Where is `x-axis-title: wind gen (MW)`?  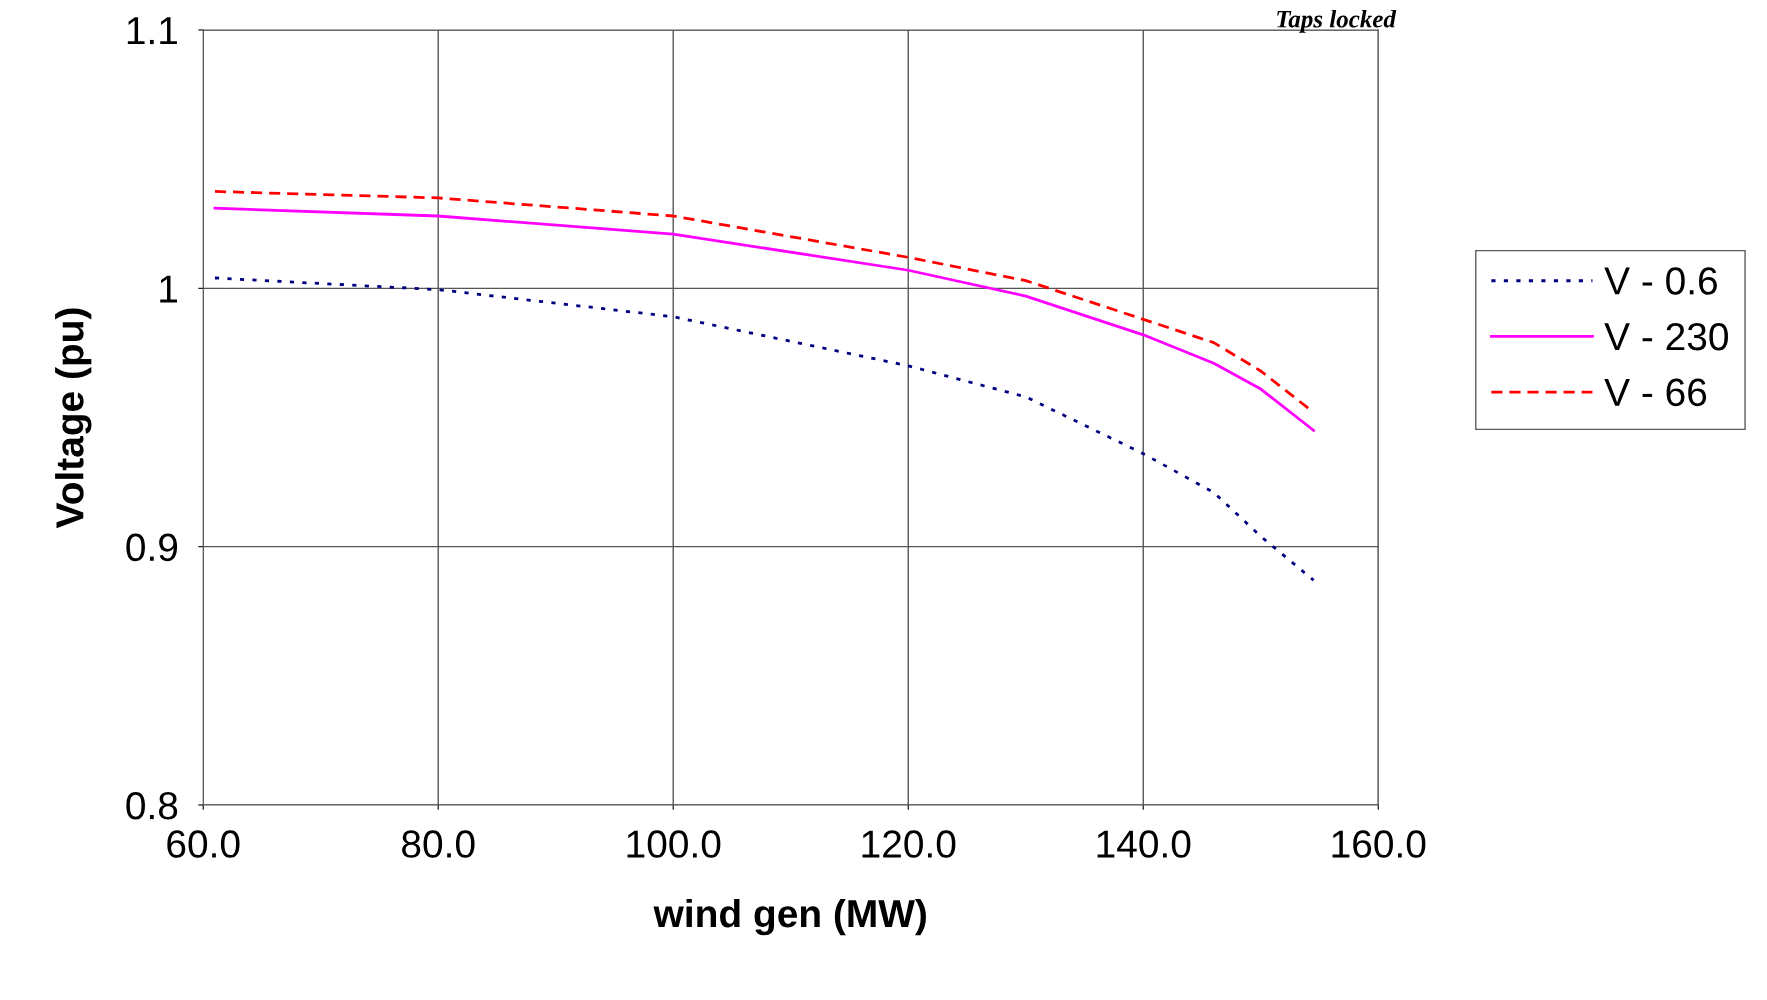
x-axis-title: wind gen (MW) is located at coordinates (789, 917).